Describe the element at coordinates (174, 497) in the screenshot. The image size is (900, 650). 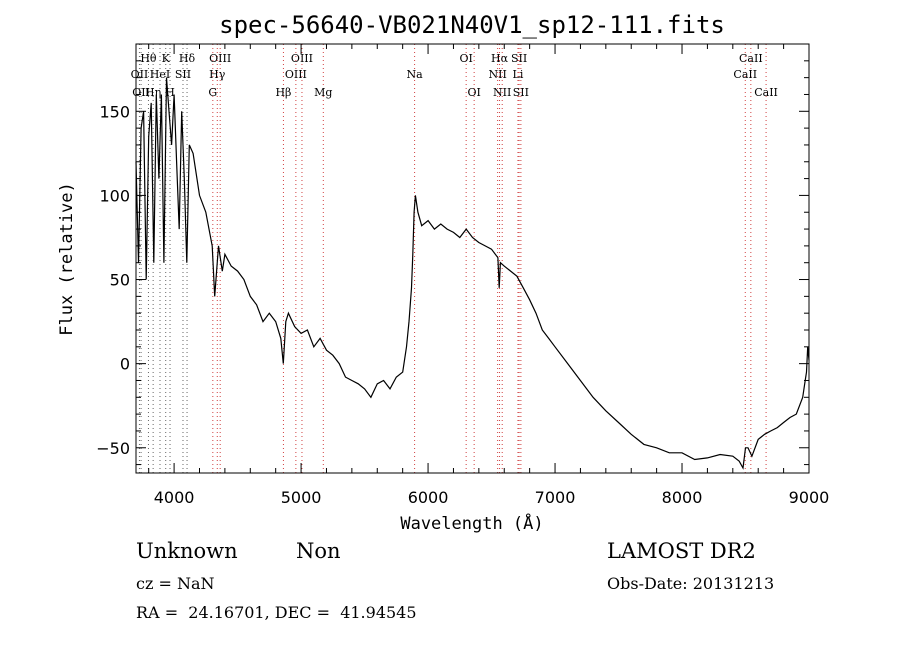
I see `x-tick-label: 4000` at that location.